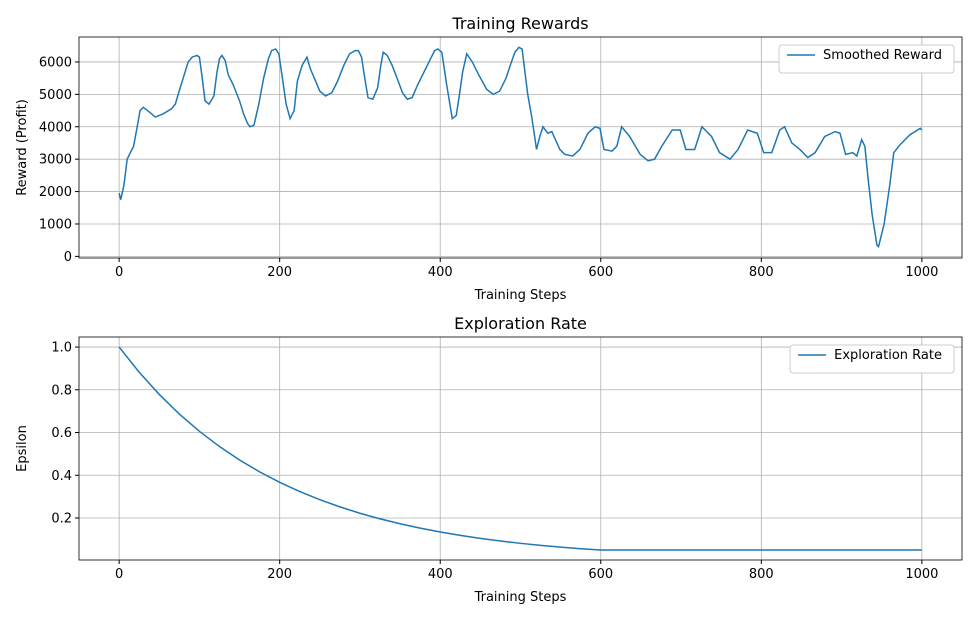 Image resolution: width=976 pixels, height=622 pixels. I want to click on legend: Smoothed Reward, so click(866, 59).